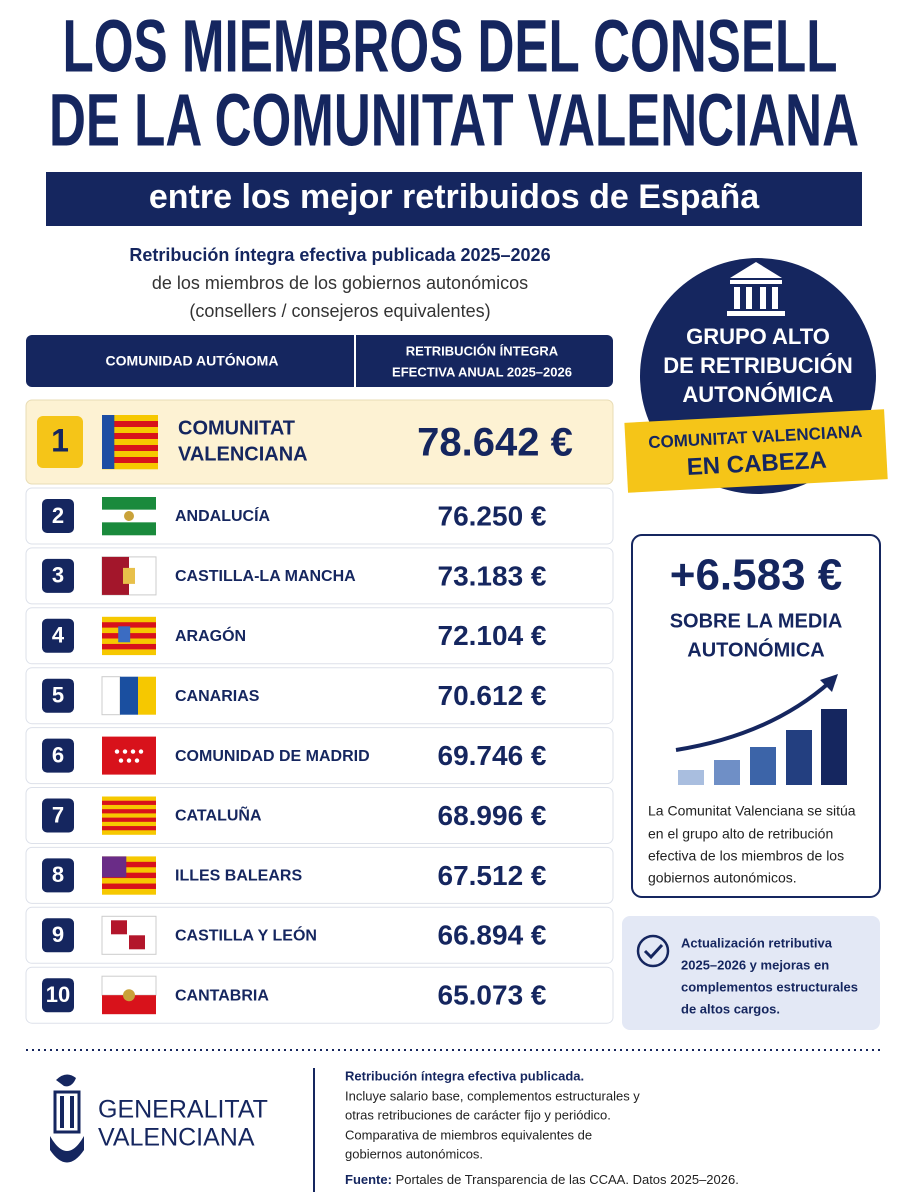  I want to click on amount: 76.250 €, so click(492, 515).